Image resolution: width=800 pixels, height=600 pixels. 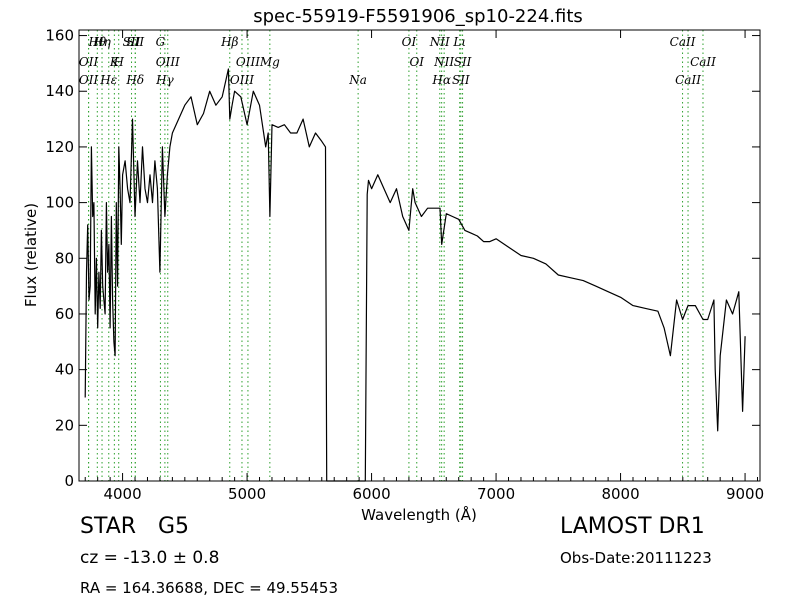 I want to click on spectral-line-label: Mg, so click(x=269, y=62).